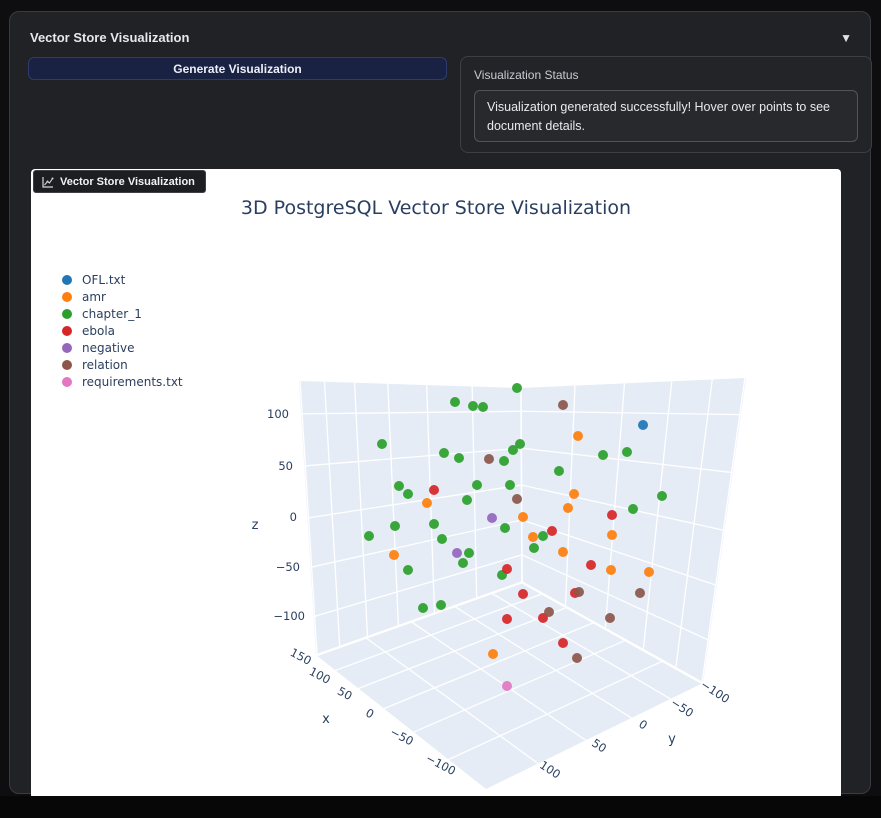 This screenshot has height=818, width=881. What do you see at coordinates (122, 330) in the screenshot?
I see `legend-item: ebola` at bounding box center [122, 330].